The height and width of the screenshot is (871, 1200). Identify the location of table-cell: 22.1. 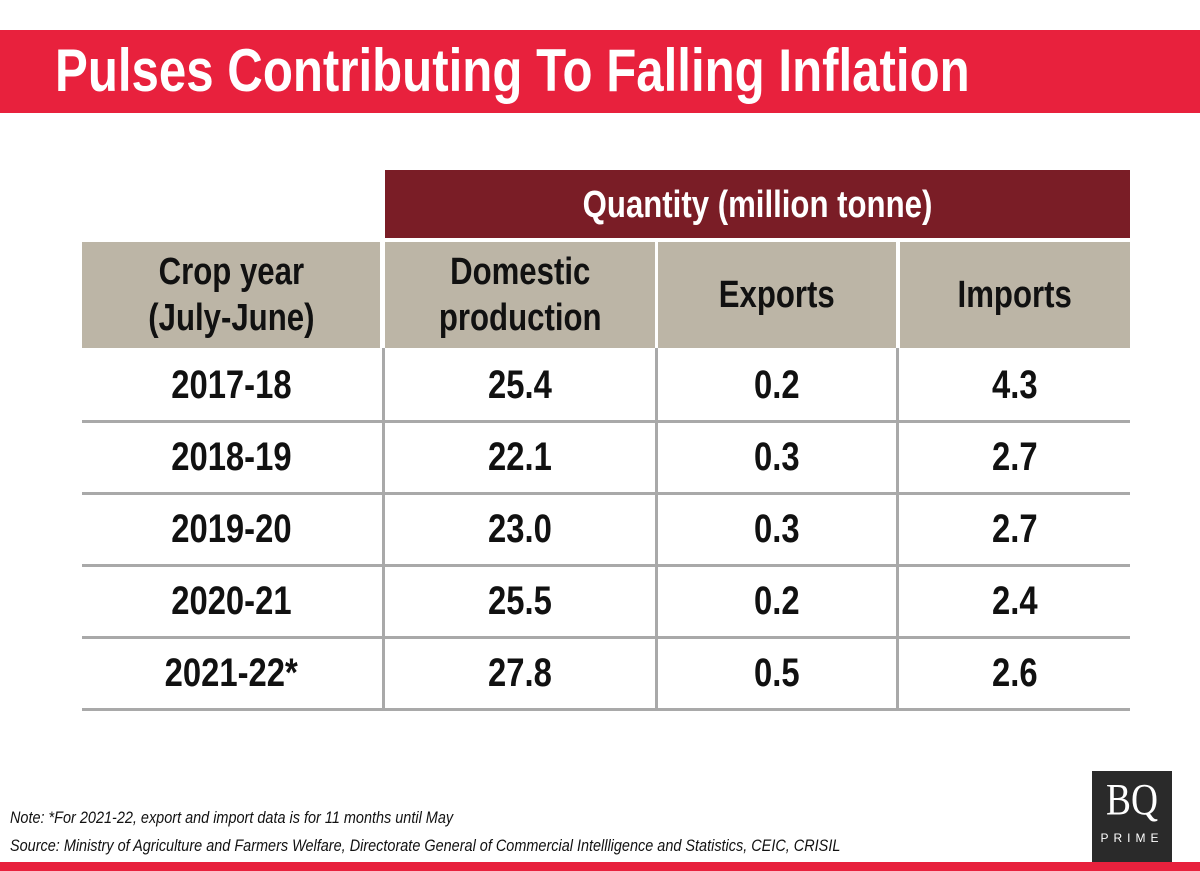
(520, 457).